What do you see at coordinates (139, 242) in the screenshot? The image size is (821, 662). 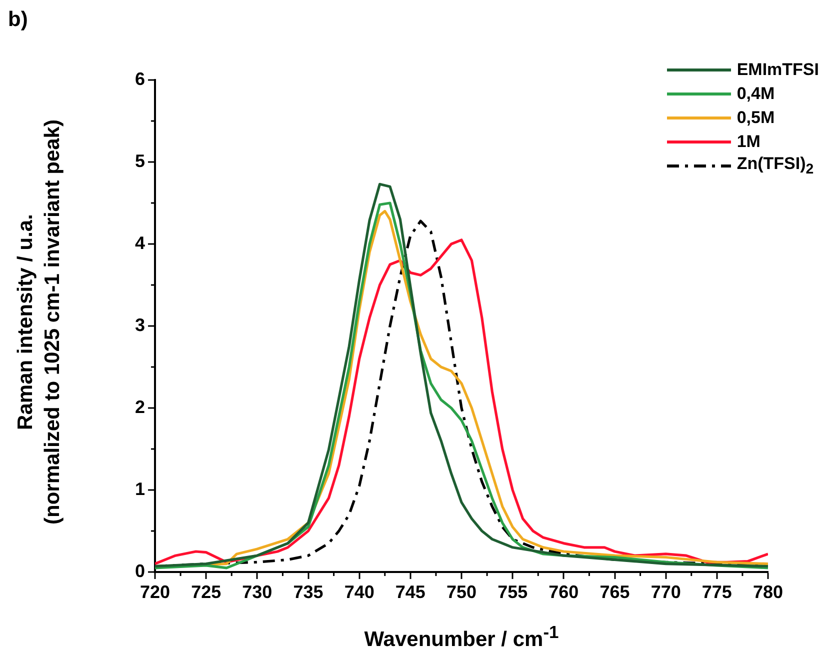 I see `y-tick-label: 4` at bounding box center [139, 242].